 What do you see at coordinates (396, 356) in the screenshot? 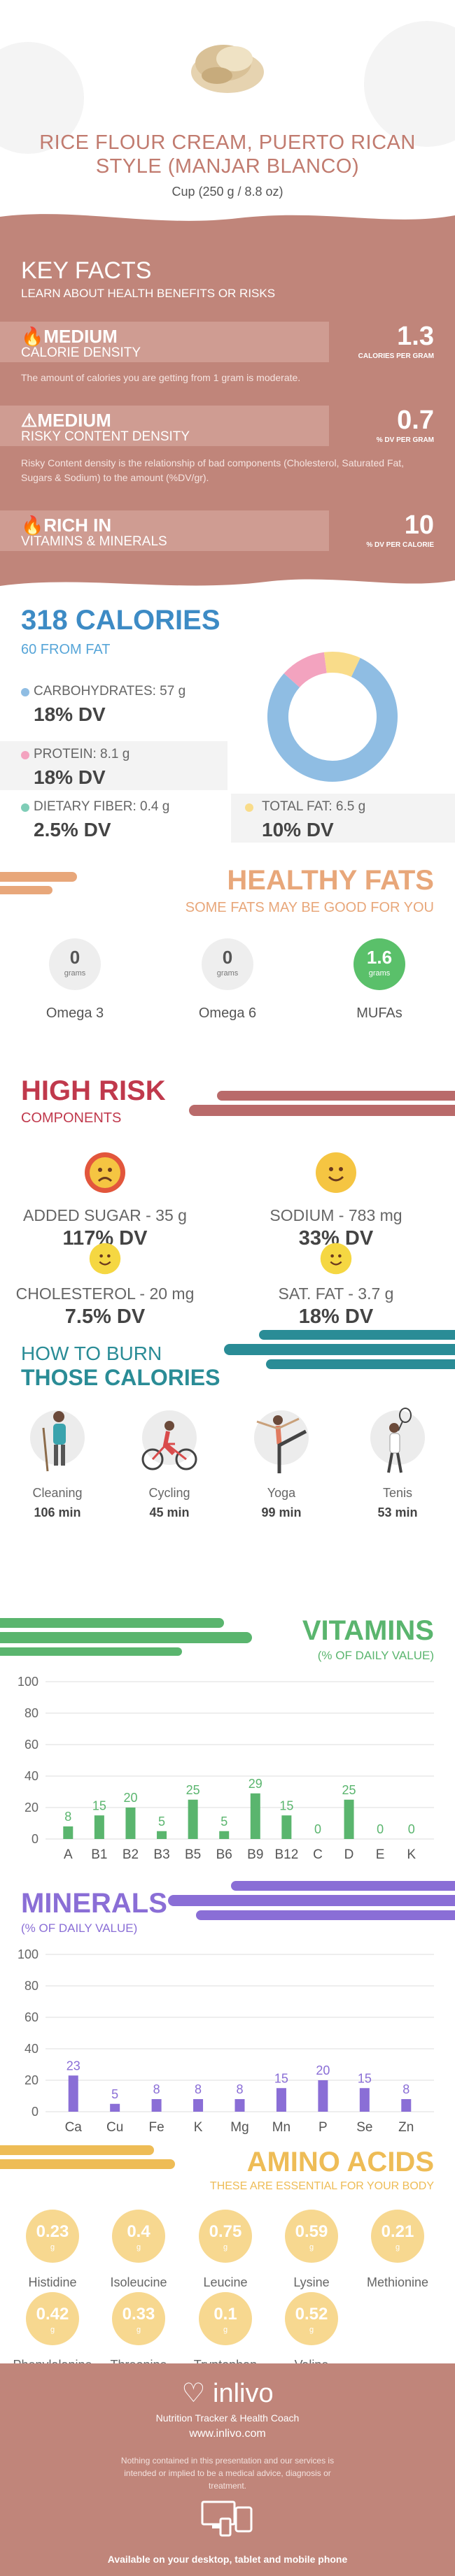
I see `key-fact-unit: CALORIES PER GRAM` at bounding box center [396, 356].